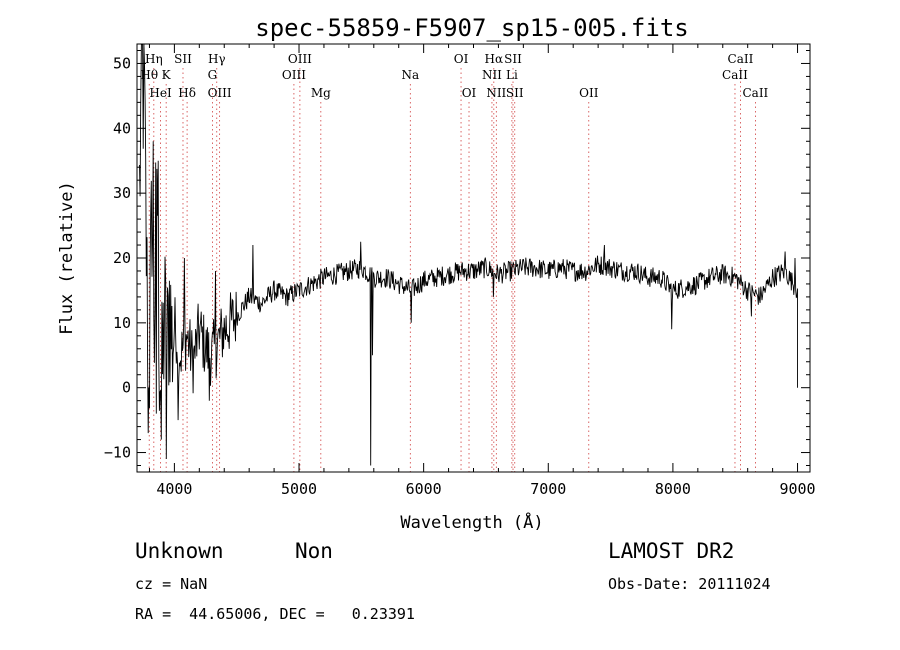  Describe the element at coordinates (187, 93) in the screenshot. I see `line-marker-label: Hδ` at that location.